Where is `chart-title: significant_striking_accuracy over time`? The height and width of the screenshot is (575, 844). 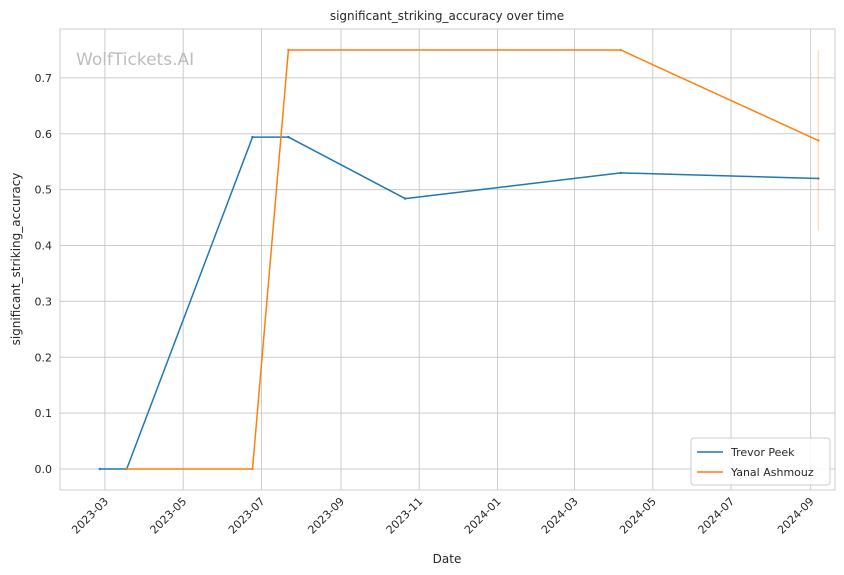
chart-title: significant_striking_accuracy over time is located at coordinates (447, 16).